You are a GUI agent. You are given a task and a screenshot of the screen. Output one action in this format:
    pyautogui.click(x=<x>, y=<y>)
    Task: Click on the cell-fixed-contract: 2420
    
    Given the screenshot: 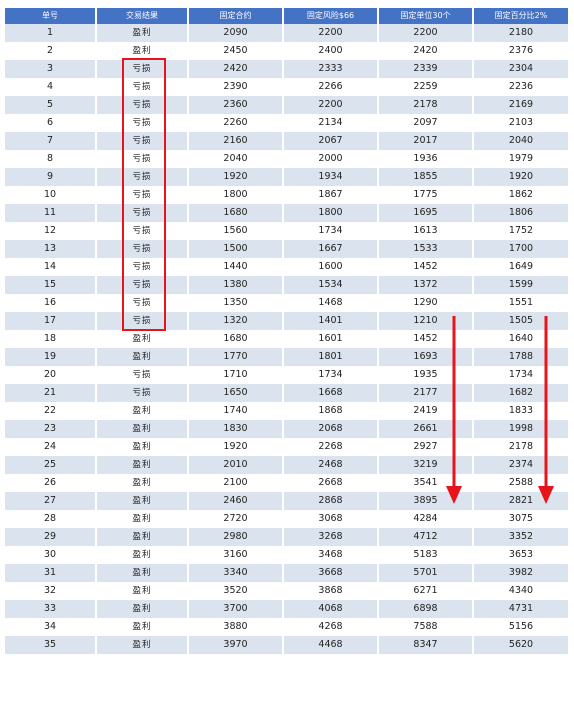 What is the action you would take?
    pyautogui.click(x=236, y=69)
    